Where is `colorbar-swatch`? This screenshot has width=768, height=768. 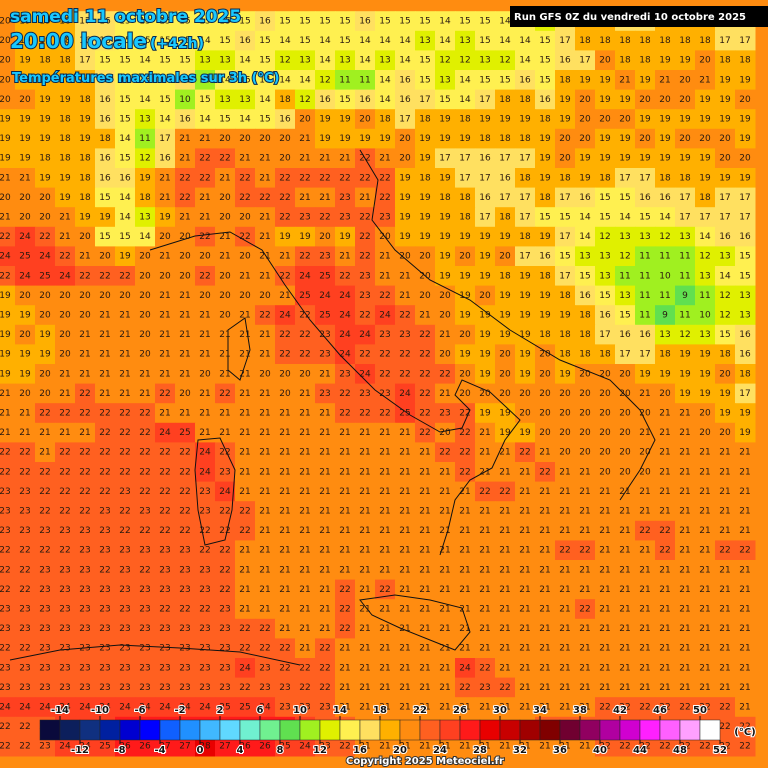
colorbar-swatch is located at coordinates (170, 730).